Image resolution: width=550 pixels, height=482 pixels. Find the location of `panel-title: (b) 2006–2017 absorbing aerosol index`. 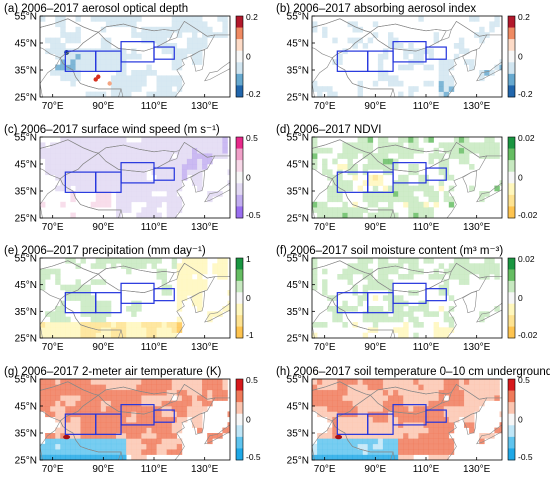

panel-title: (b) 2006–2017 absorbing aerosol index is located at coordinates (376, 9).